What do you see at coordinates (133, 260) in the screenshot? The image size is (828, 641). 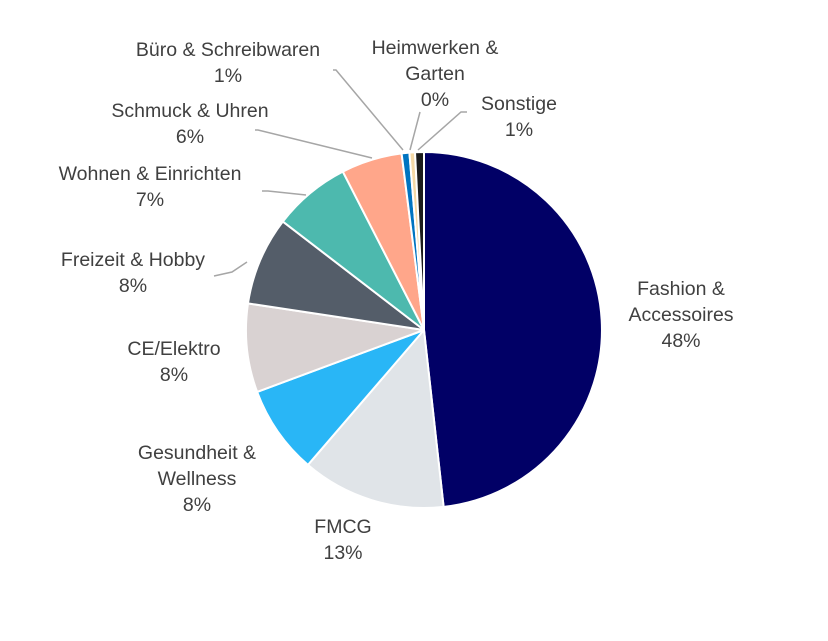 I see `data-label-name-4: Freizeit & Hobby` at bounding box center [133, 260].